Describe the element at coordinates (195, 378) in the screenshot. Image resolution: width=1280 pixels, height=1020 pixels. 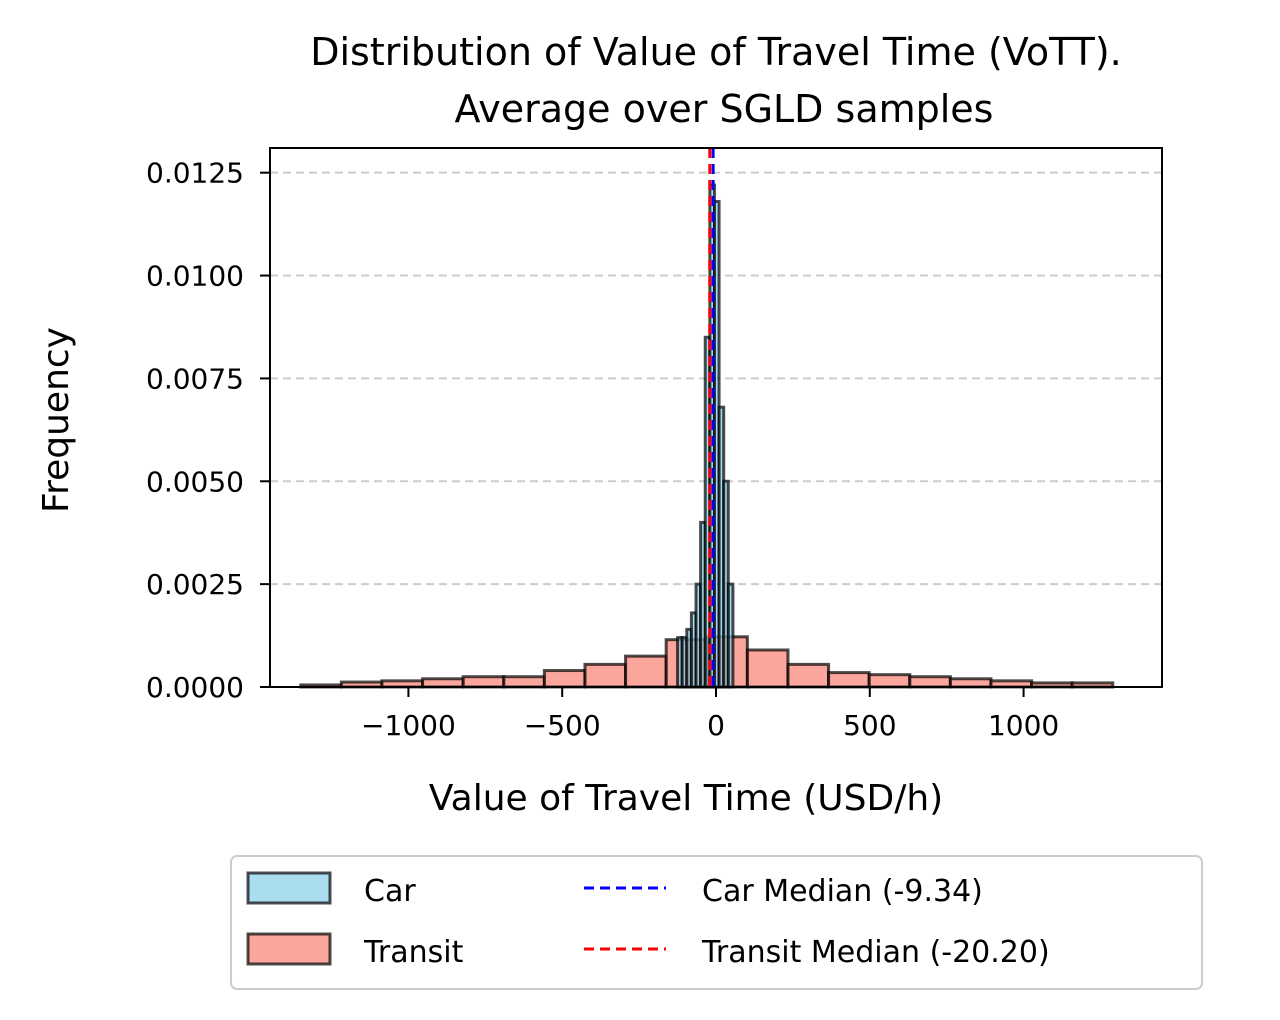
I see `y-tick-label: 0.0075` at that location.